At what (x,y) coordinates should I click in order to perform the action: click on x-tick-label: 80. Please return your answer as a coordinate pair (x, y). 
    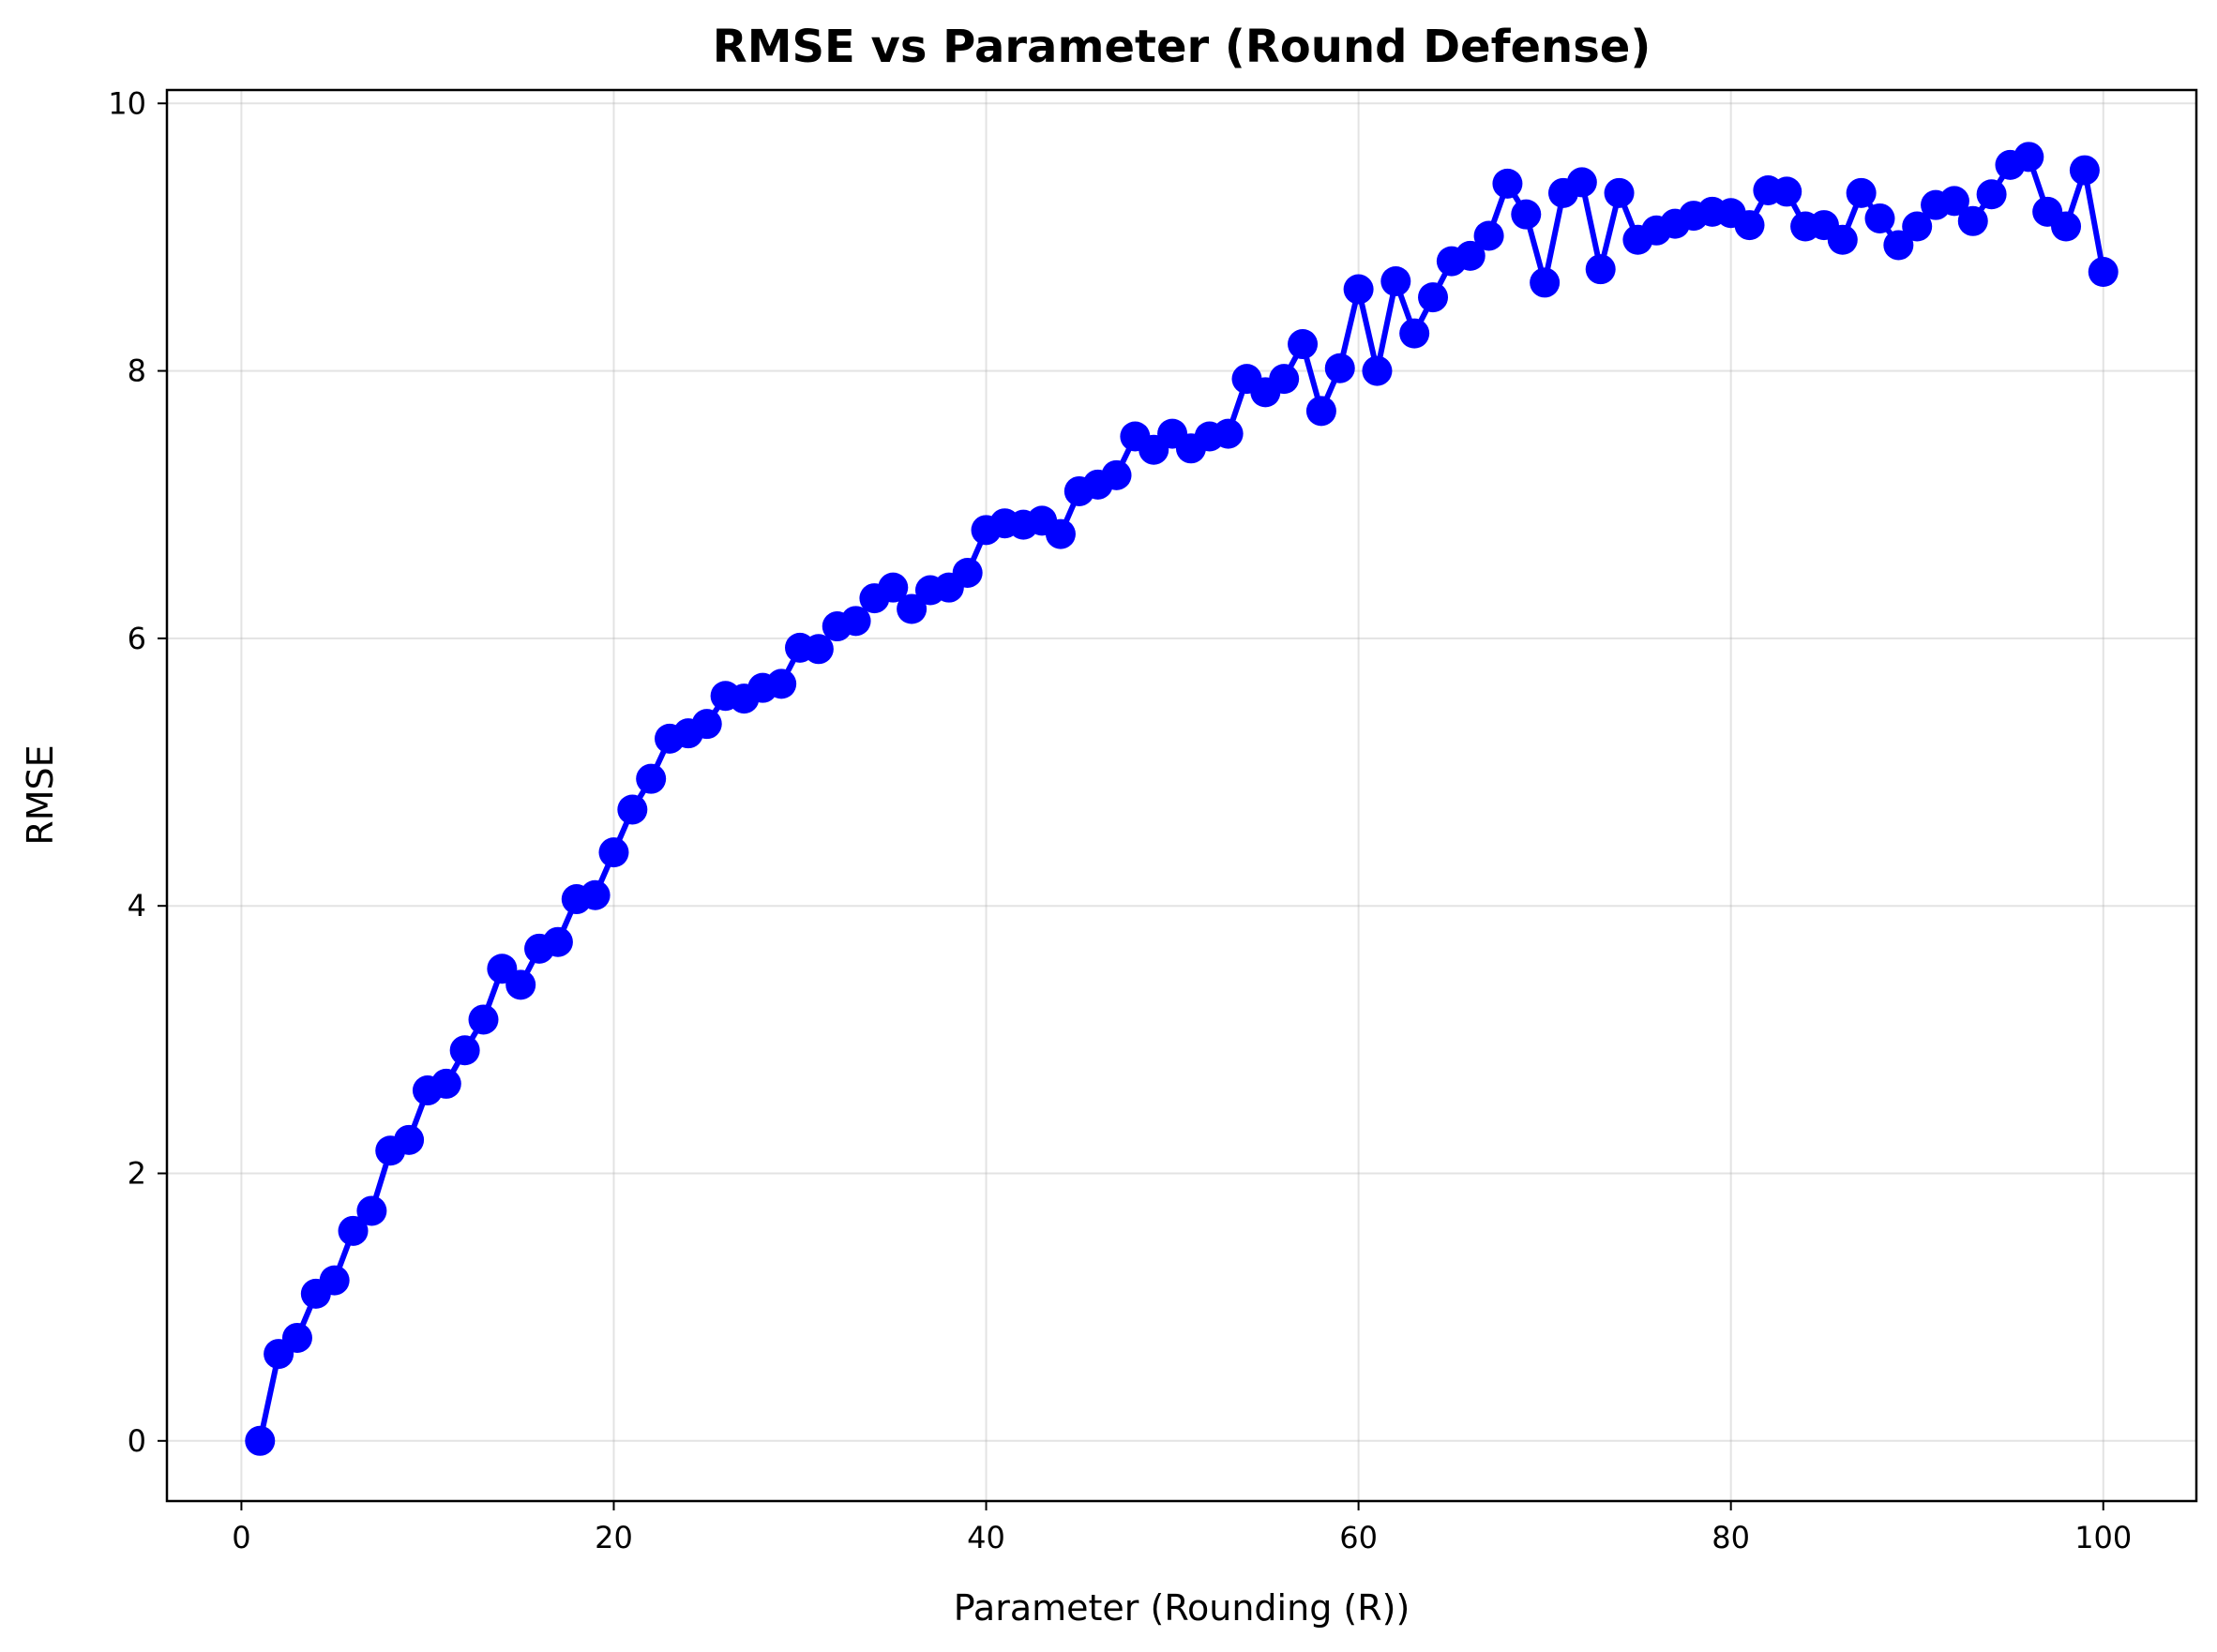
    Looking at the image, I should click on (1731, 1537).